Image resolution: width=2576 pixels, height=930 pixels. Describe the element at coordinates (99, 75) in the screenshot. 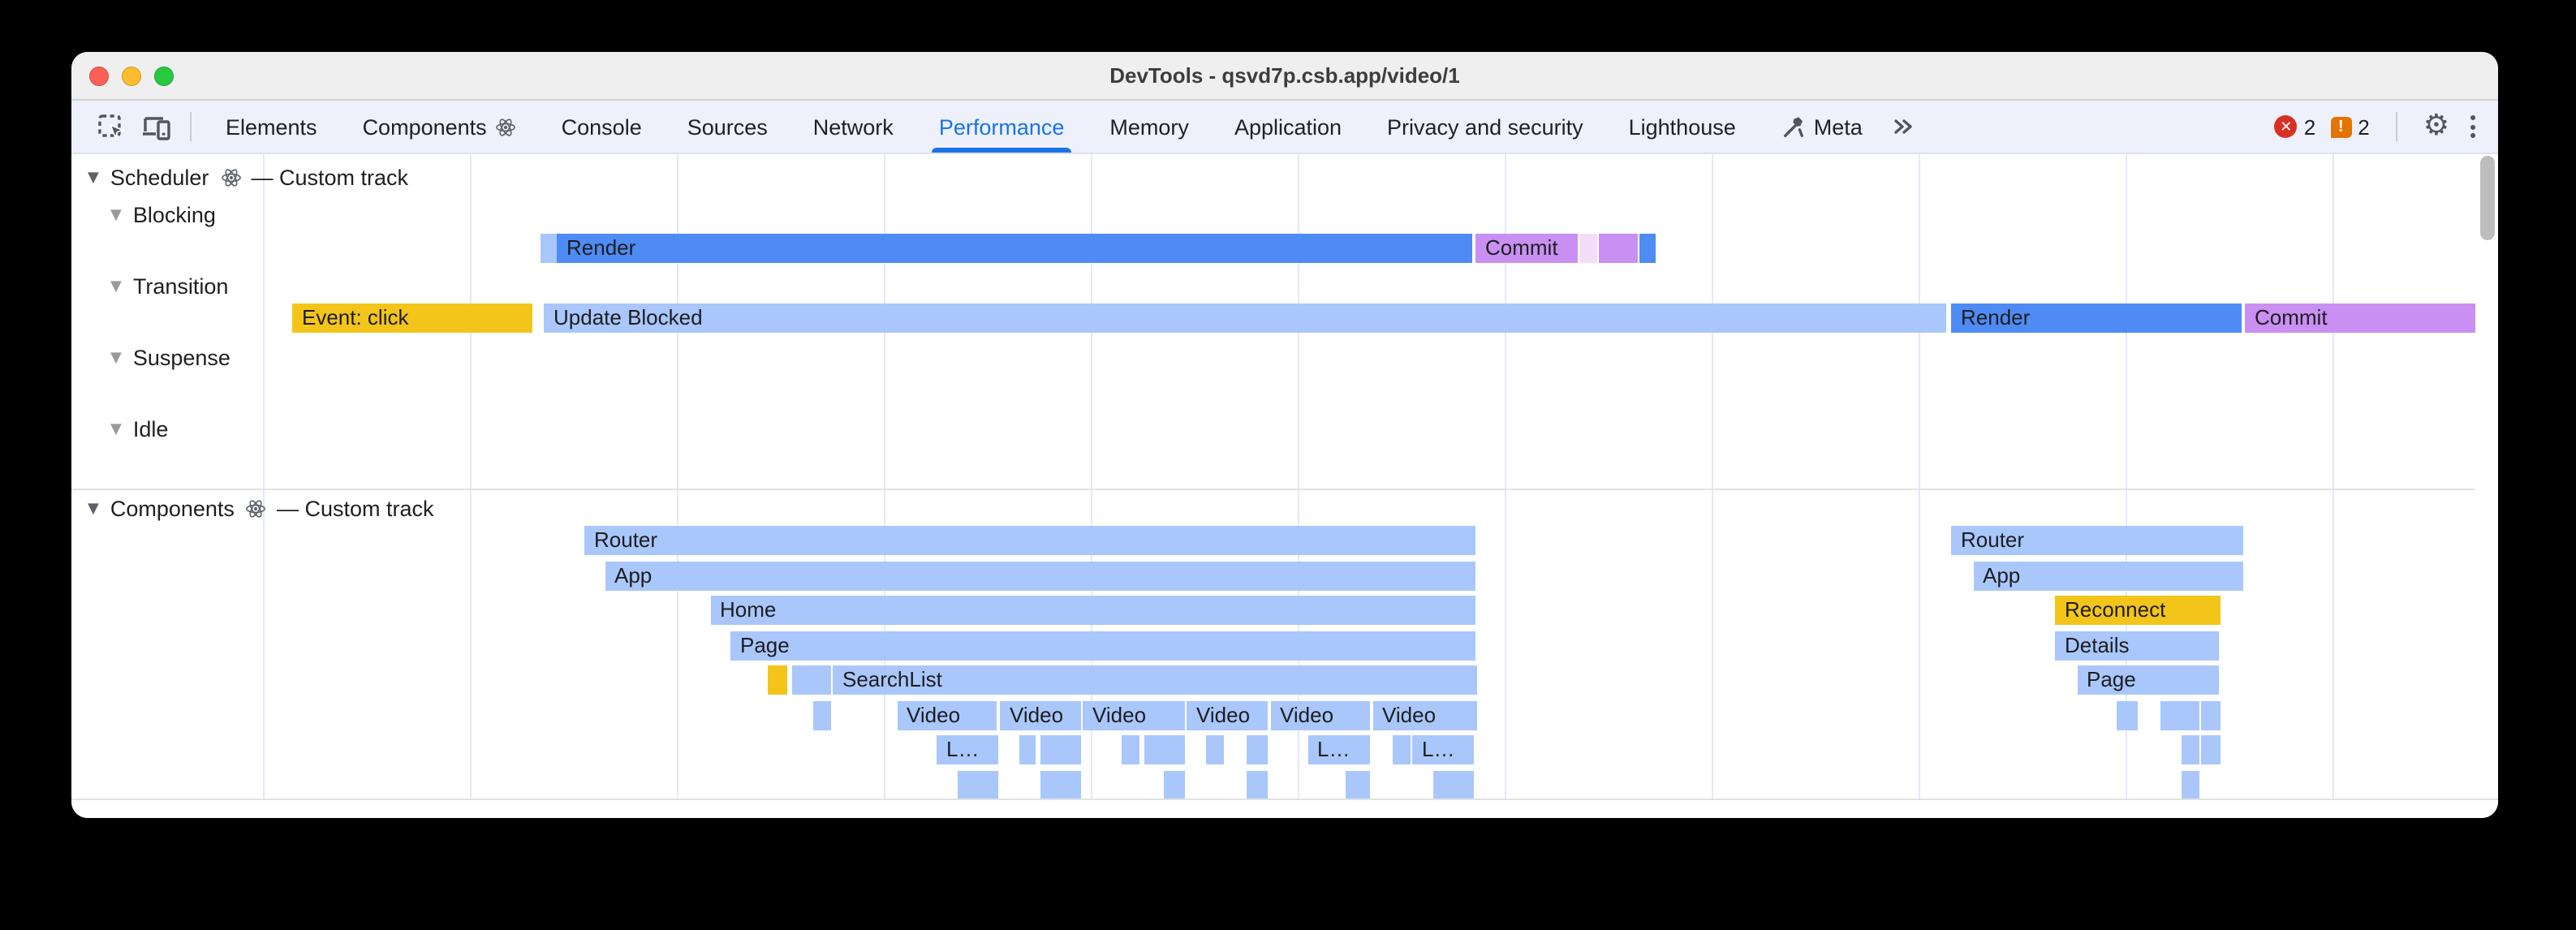

I see `close-button` at that location.